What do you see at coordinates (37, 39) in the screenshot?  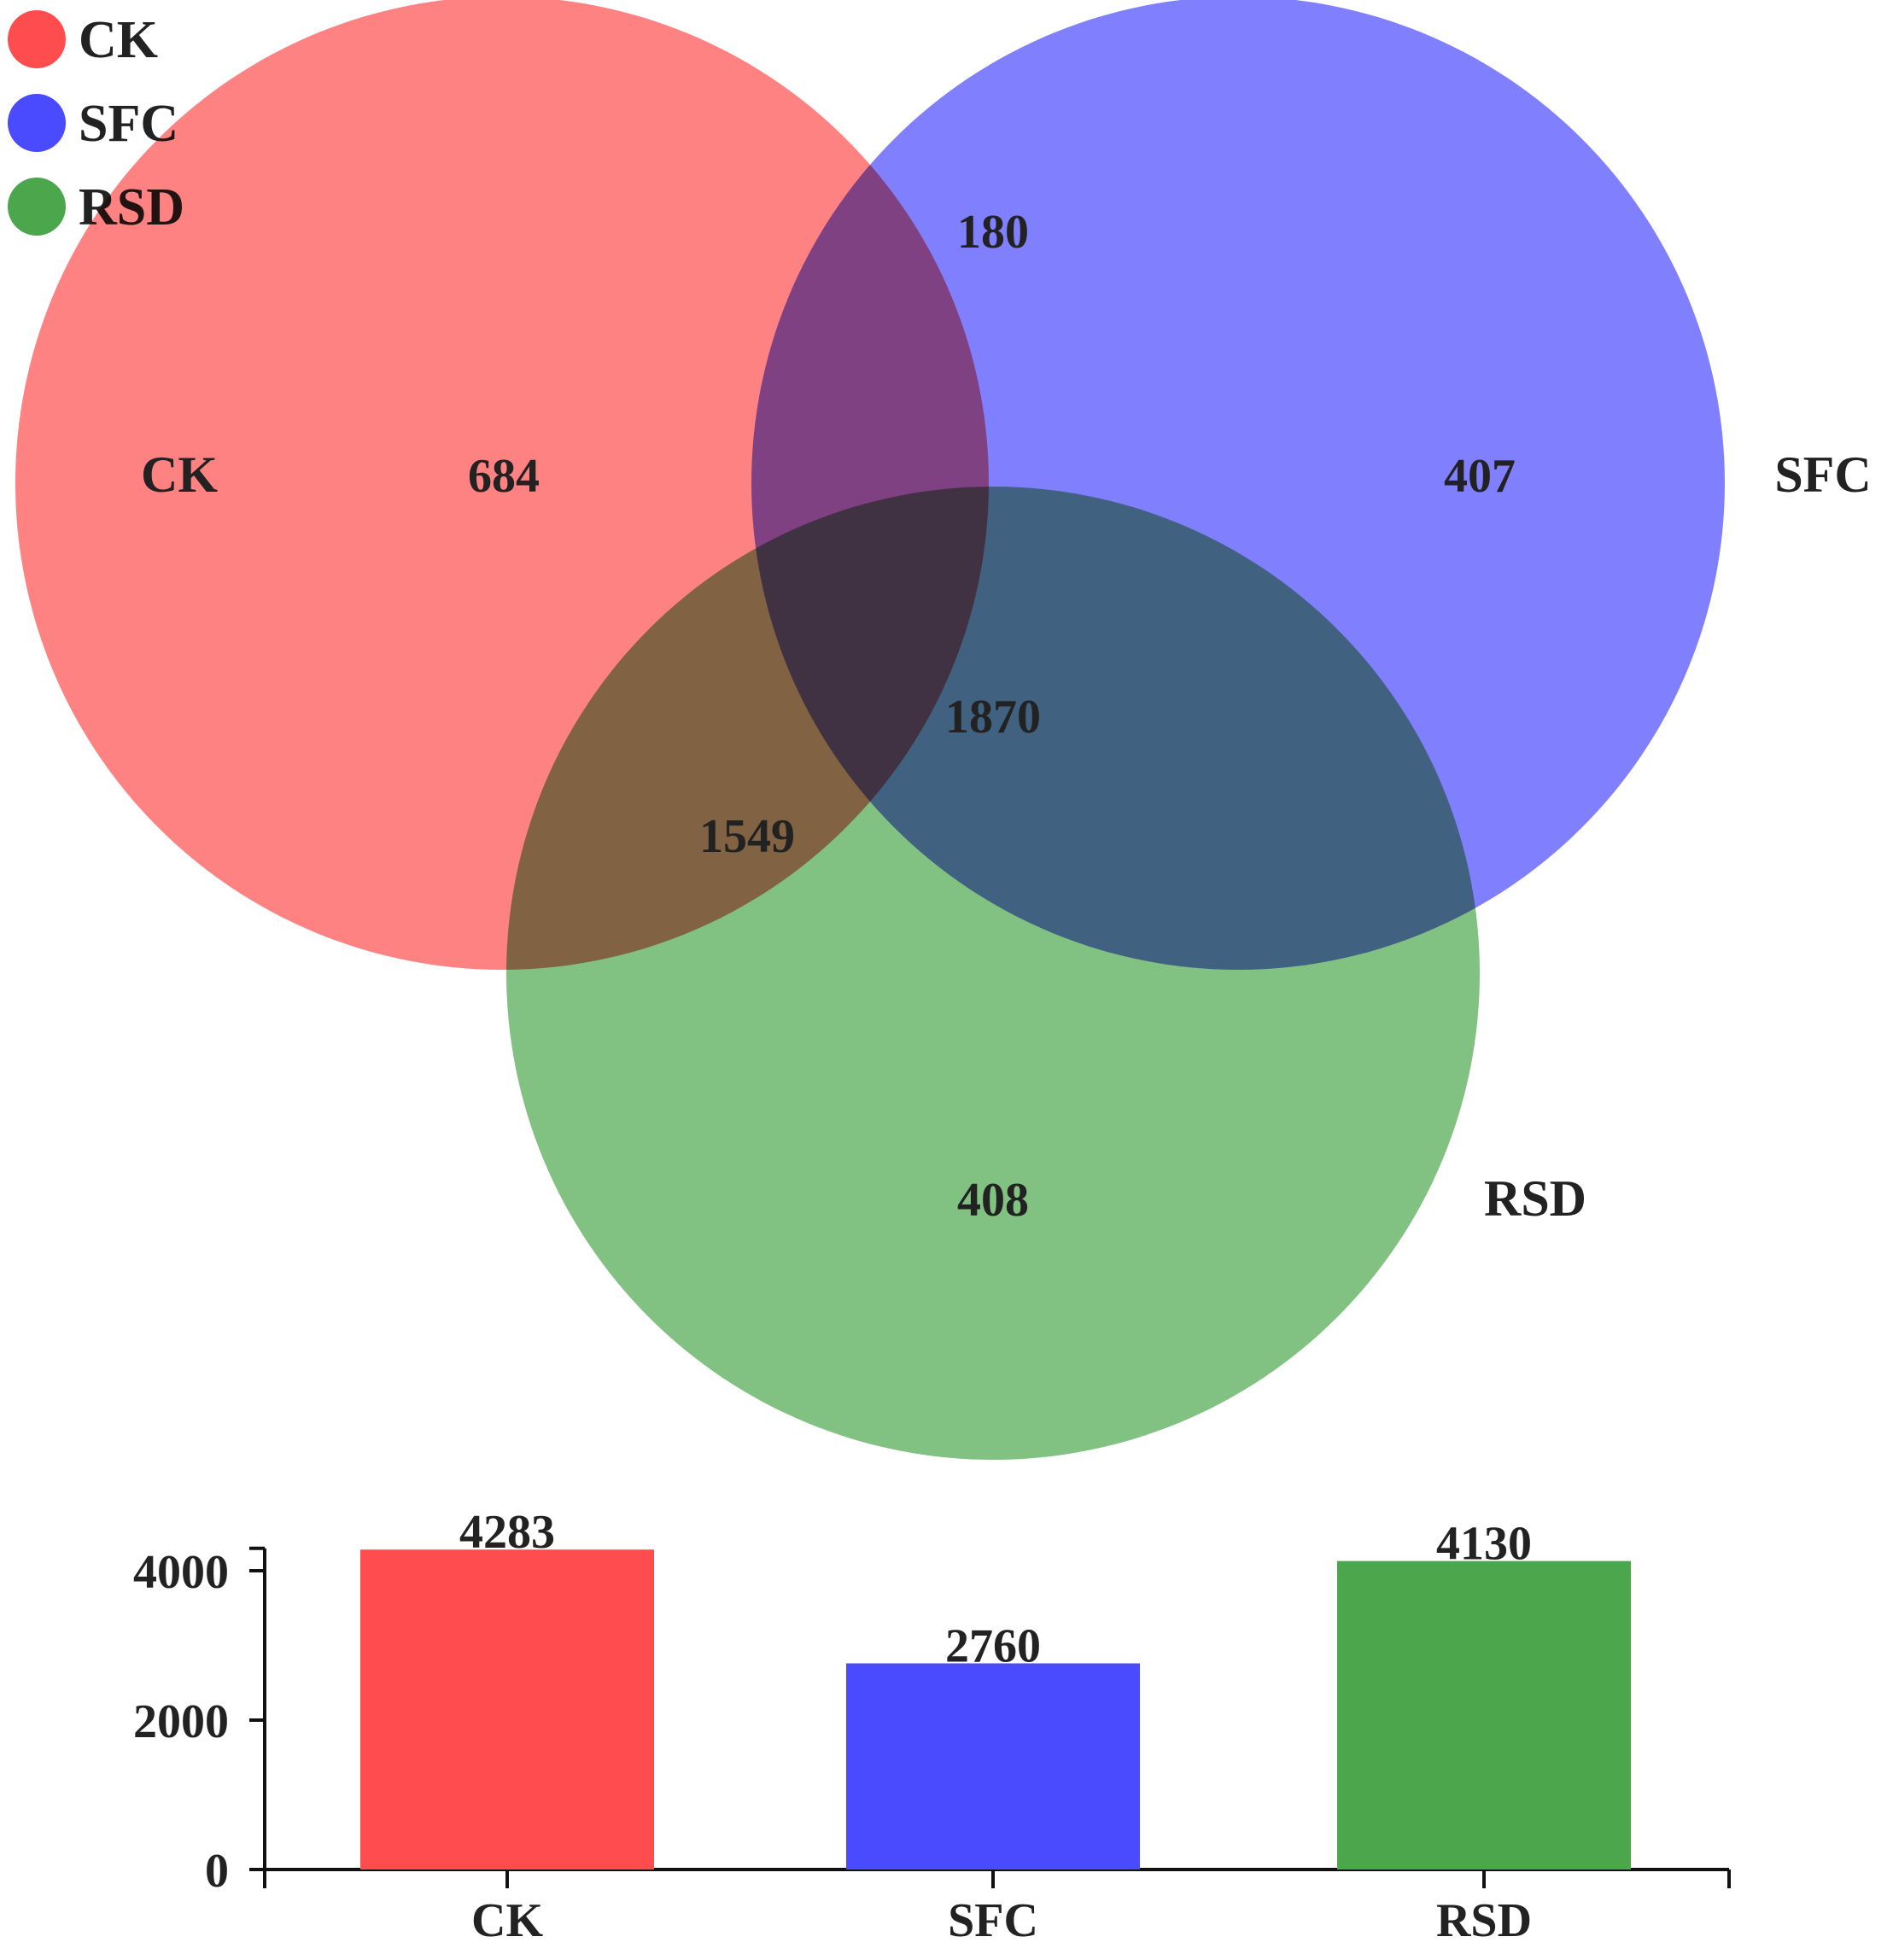 I see `legend-marker-ck` at bounding box center [37, 39].